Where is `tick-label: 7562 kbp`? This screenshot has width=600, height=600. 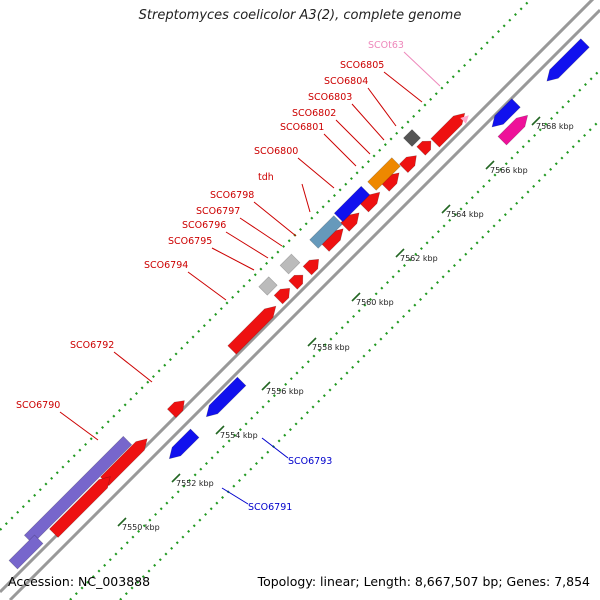
tick-label: 7562 kbp is located at coordinates (419, 258).